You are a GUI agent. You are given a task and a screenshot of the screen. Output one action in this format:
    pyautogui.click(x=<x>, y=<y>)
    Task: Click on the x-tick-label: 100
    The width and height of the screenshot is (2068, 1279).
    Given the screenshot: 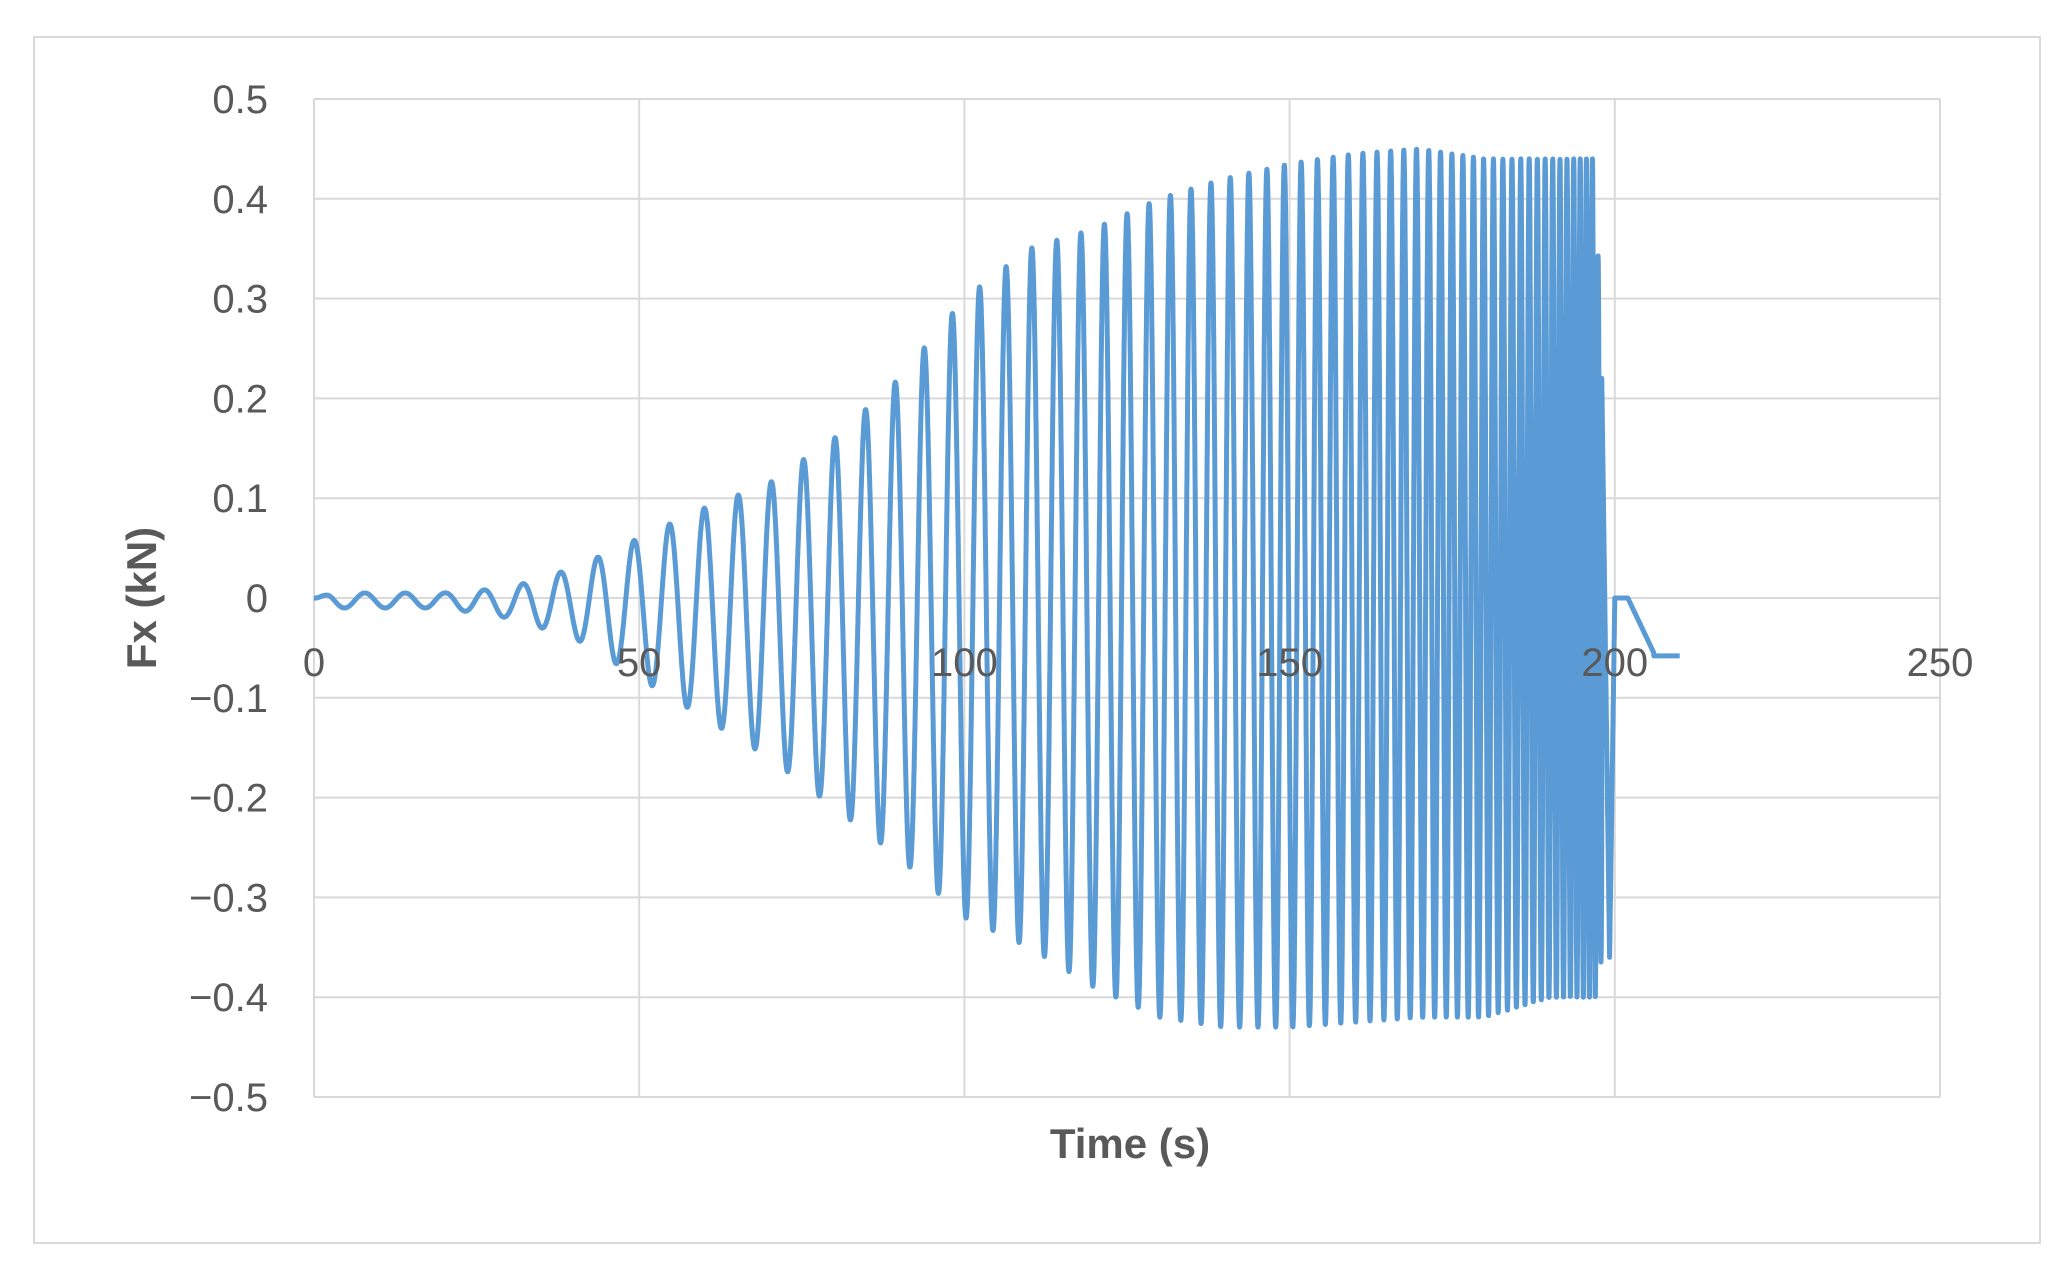 What is the action you would take?
    pyautogui.click(x=964, y=663)
    